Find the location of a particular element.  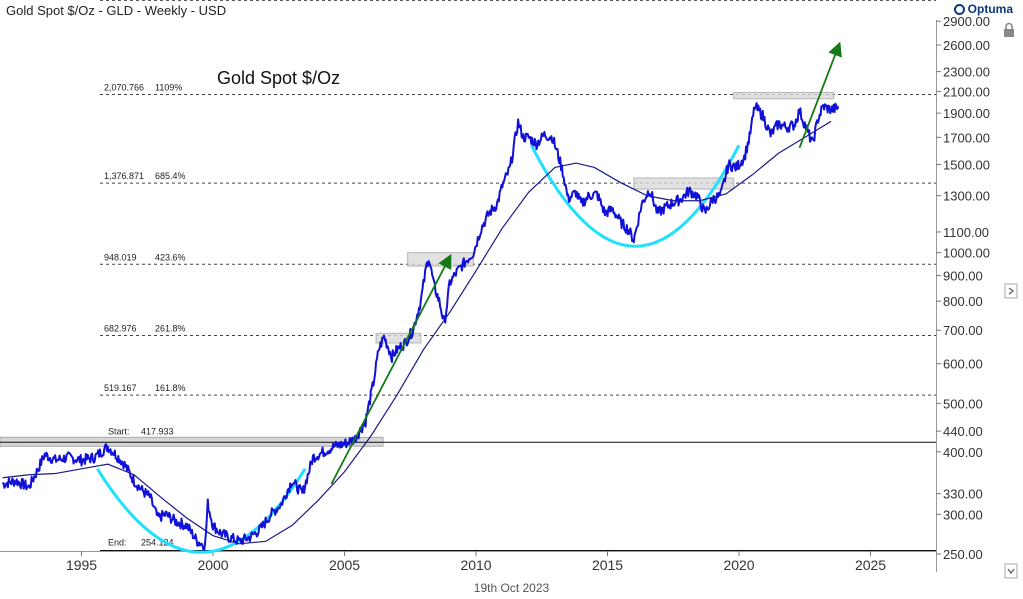

fib-level-percent: 261.8% is located at coordinates (170, 329).